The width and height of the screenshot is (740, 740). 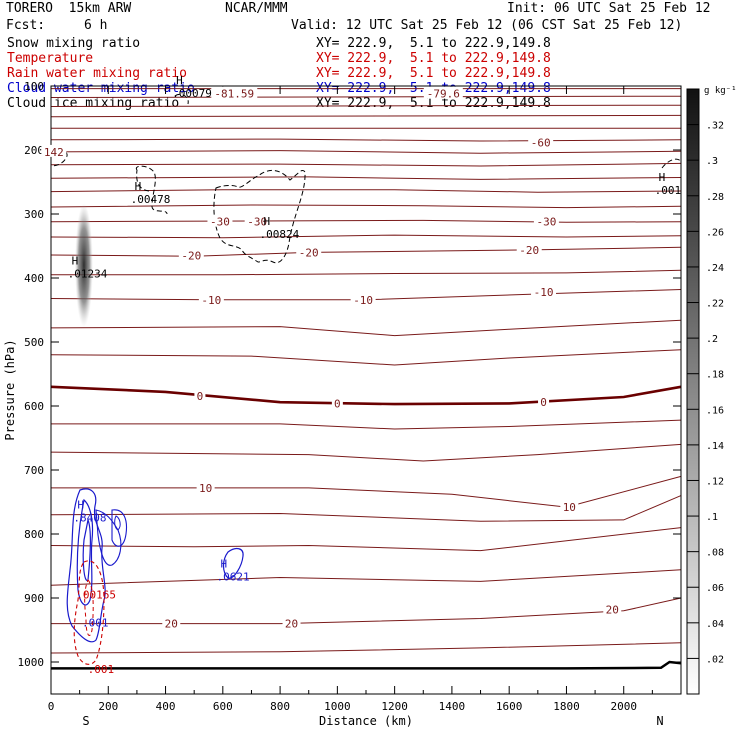 I want to click on surface-terrain-line, so click(x=366, y=665).